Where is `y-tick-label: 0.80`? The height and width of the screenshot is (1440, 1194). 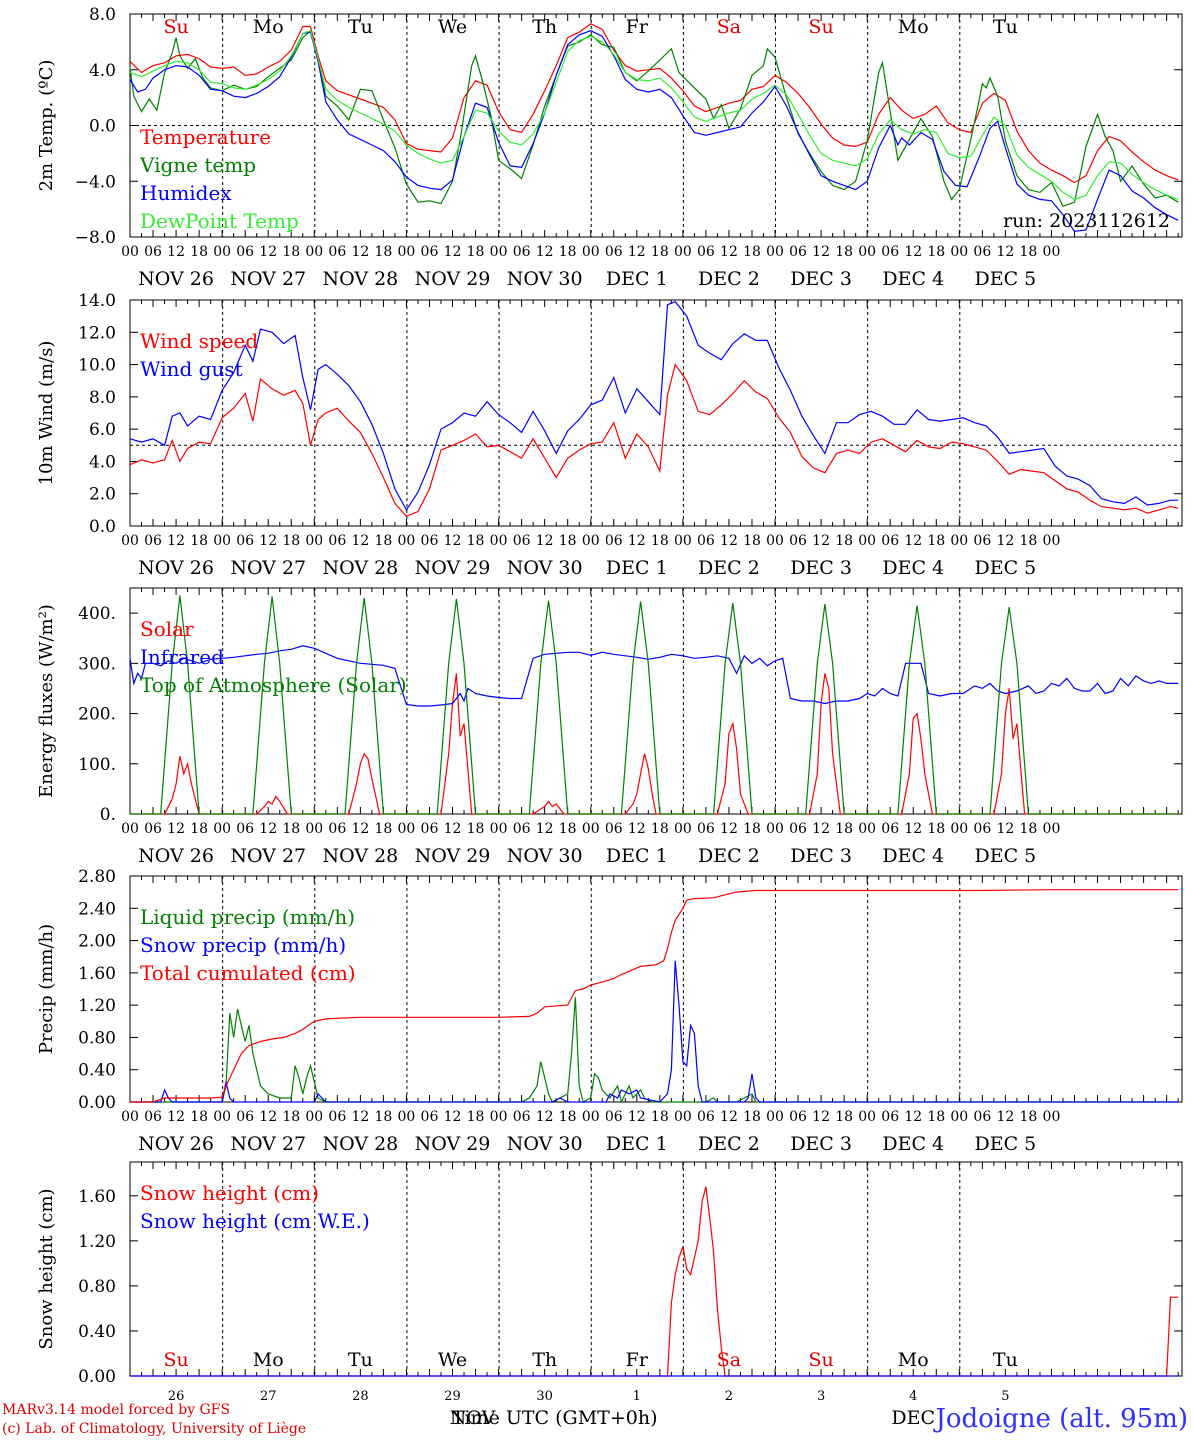 y-tick-label: 0.80 is located at coordinates (97, 1287).